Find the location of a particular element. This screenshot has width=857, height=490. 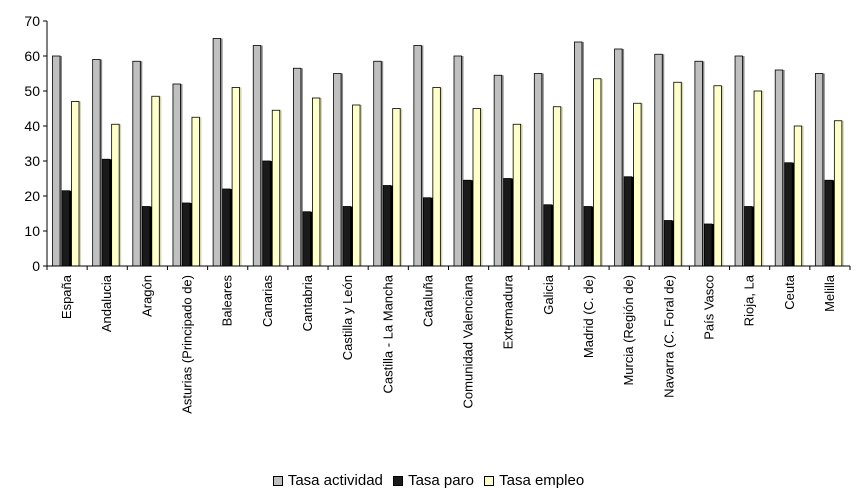

legend-item-tasa-paro: Tasa paro is located at coordinates (433, 480).